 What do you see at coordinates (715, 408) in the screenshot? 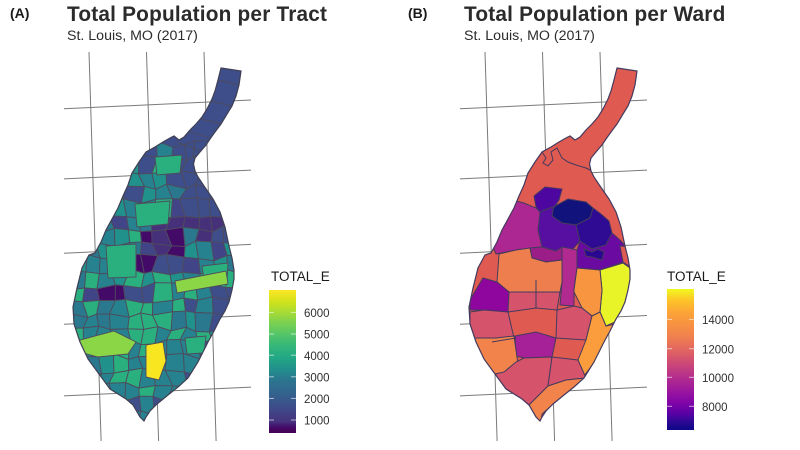
I see `svg-text: 8000` at bounding box center [715, 408].